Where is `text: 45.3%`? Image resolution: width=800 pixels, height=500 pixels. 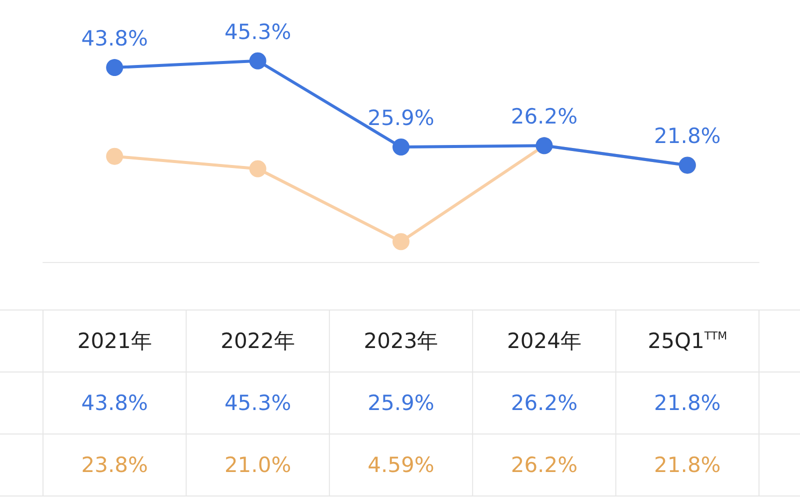
text: 45.3% is located at coordinates (258, 32).